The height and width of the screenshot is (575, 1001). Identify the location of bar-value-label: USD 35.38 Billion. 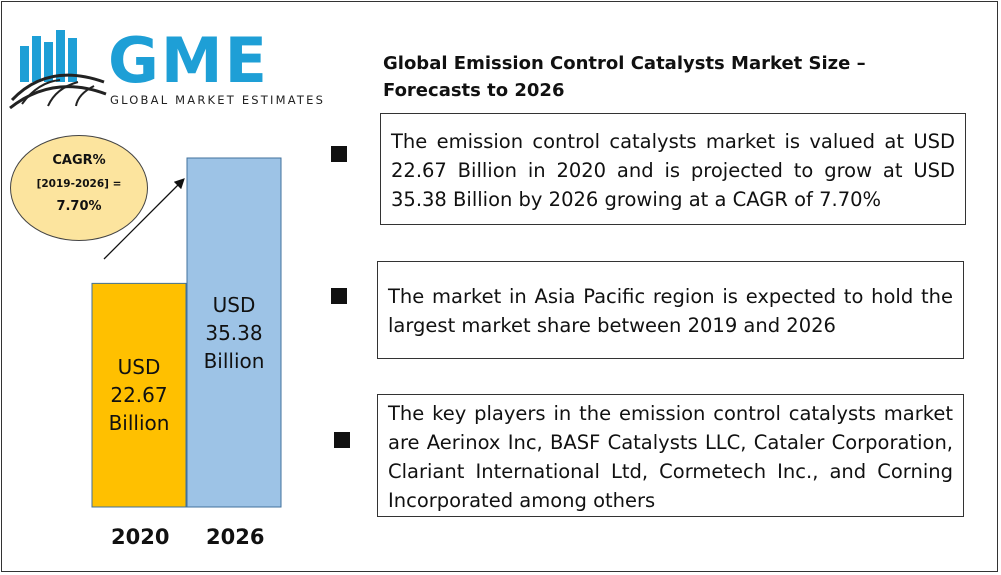
(234, 332).